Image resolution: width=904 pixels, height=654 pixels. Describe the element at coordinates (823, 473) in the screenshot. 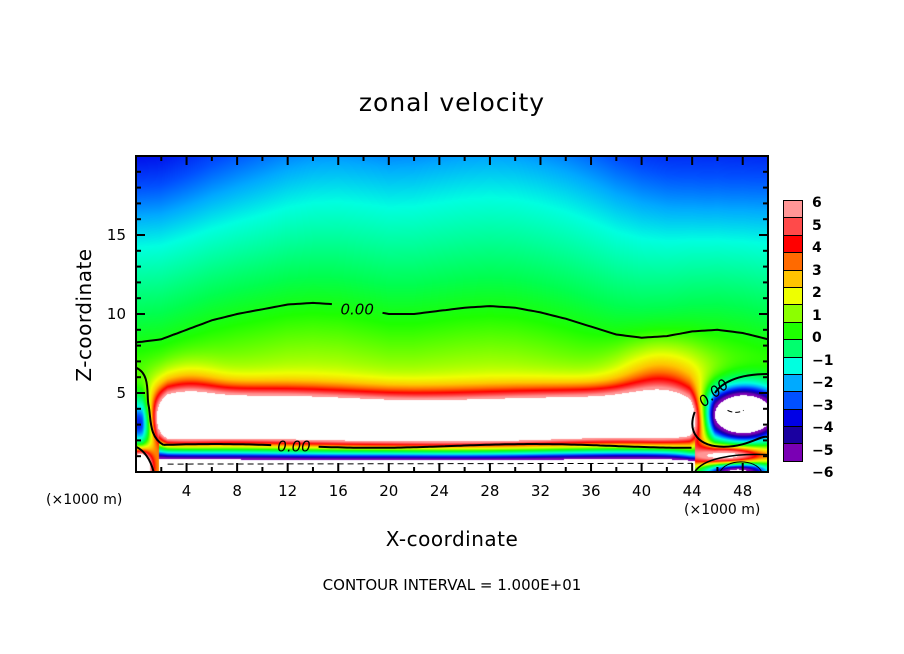

I see `colorbar-label: −6` at that location.